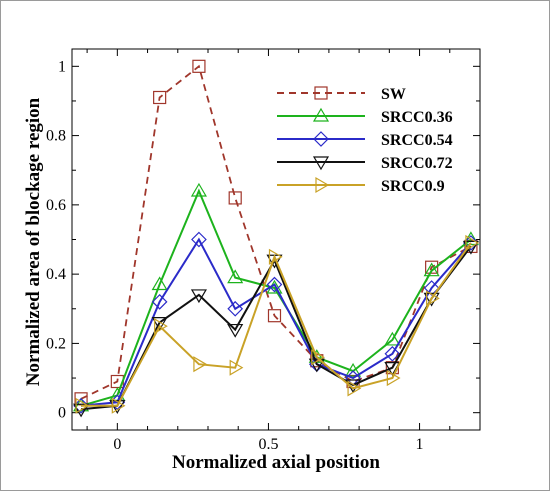 This screenshot has width=550, height=491. Describe the element at coordinates (417, 117) in the screenshot. I see `legend-label: SRCC0.36` at that location.